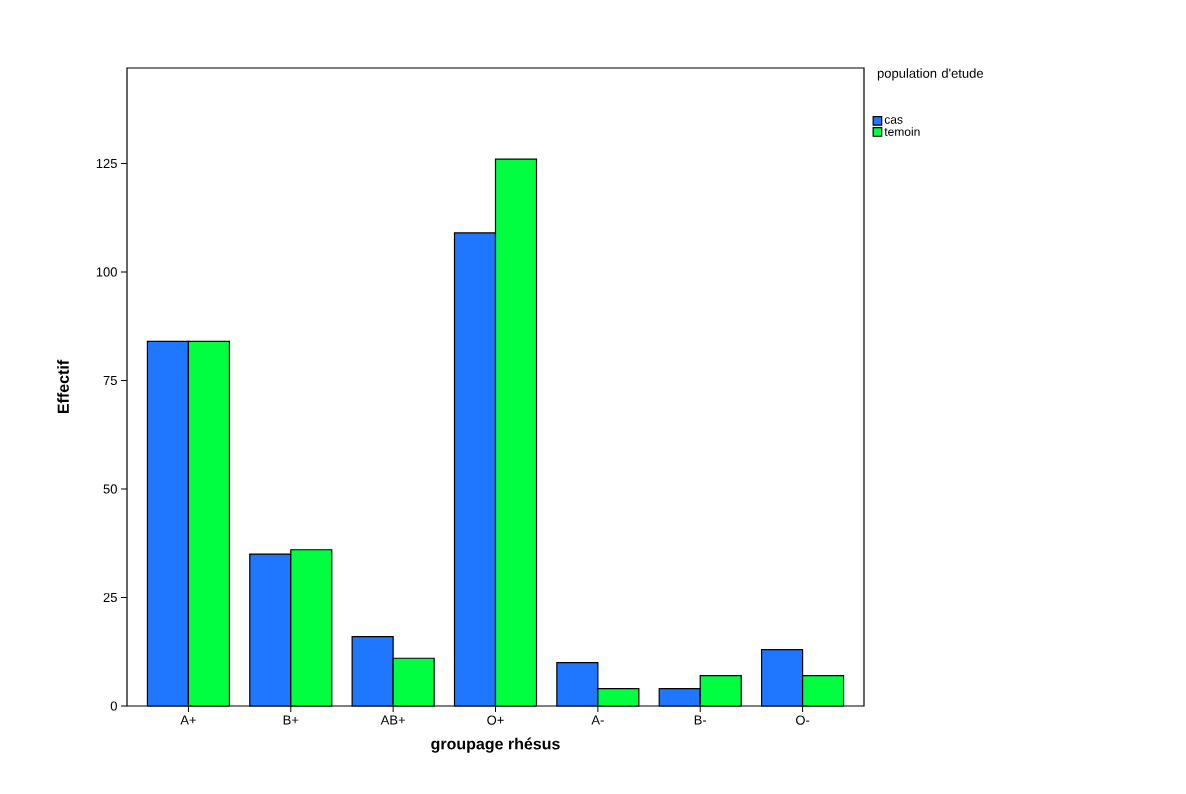  What do you see at coordinates (110, 380) in the screenshot?
I see `y-tick-label: 75` at bounding box center [110, 380].